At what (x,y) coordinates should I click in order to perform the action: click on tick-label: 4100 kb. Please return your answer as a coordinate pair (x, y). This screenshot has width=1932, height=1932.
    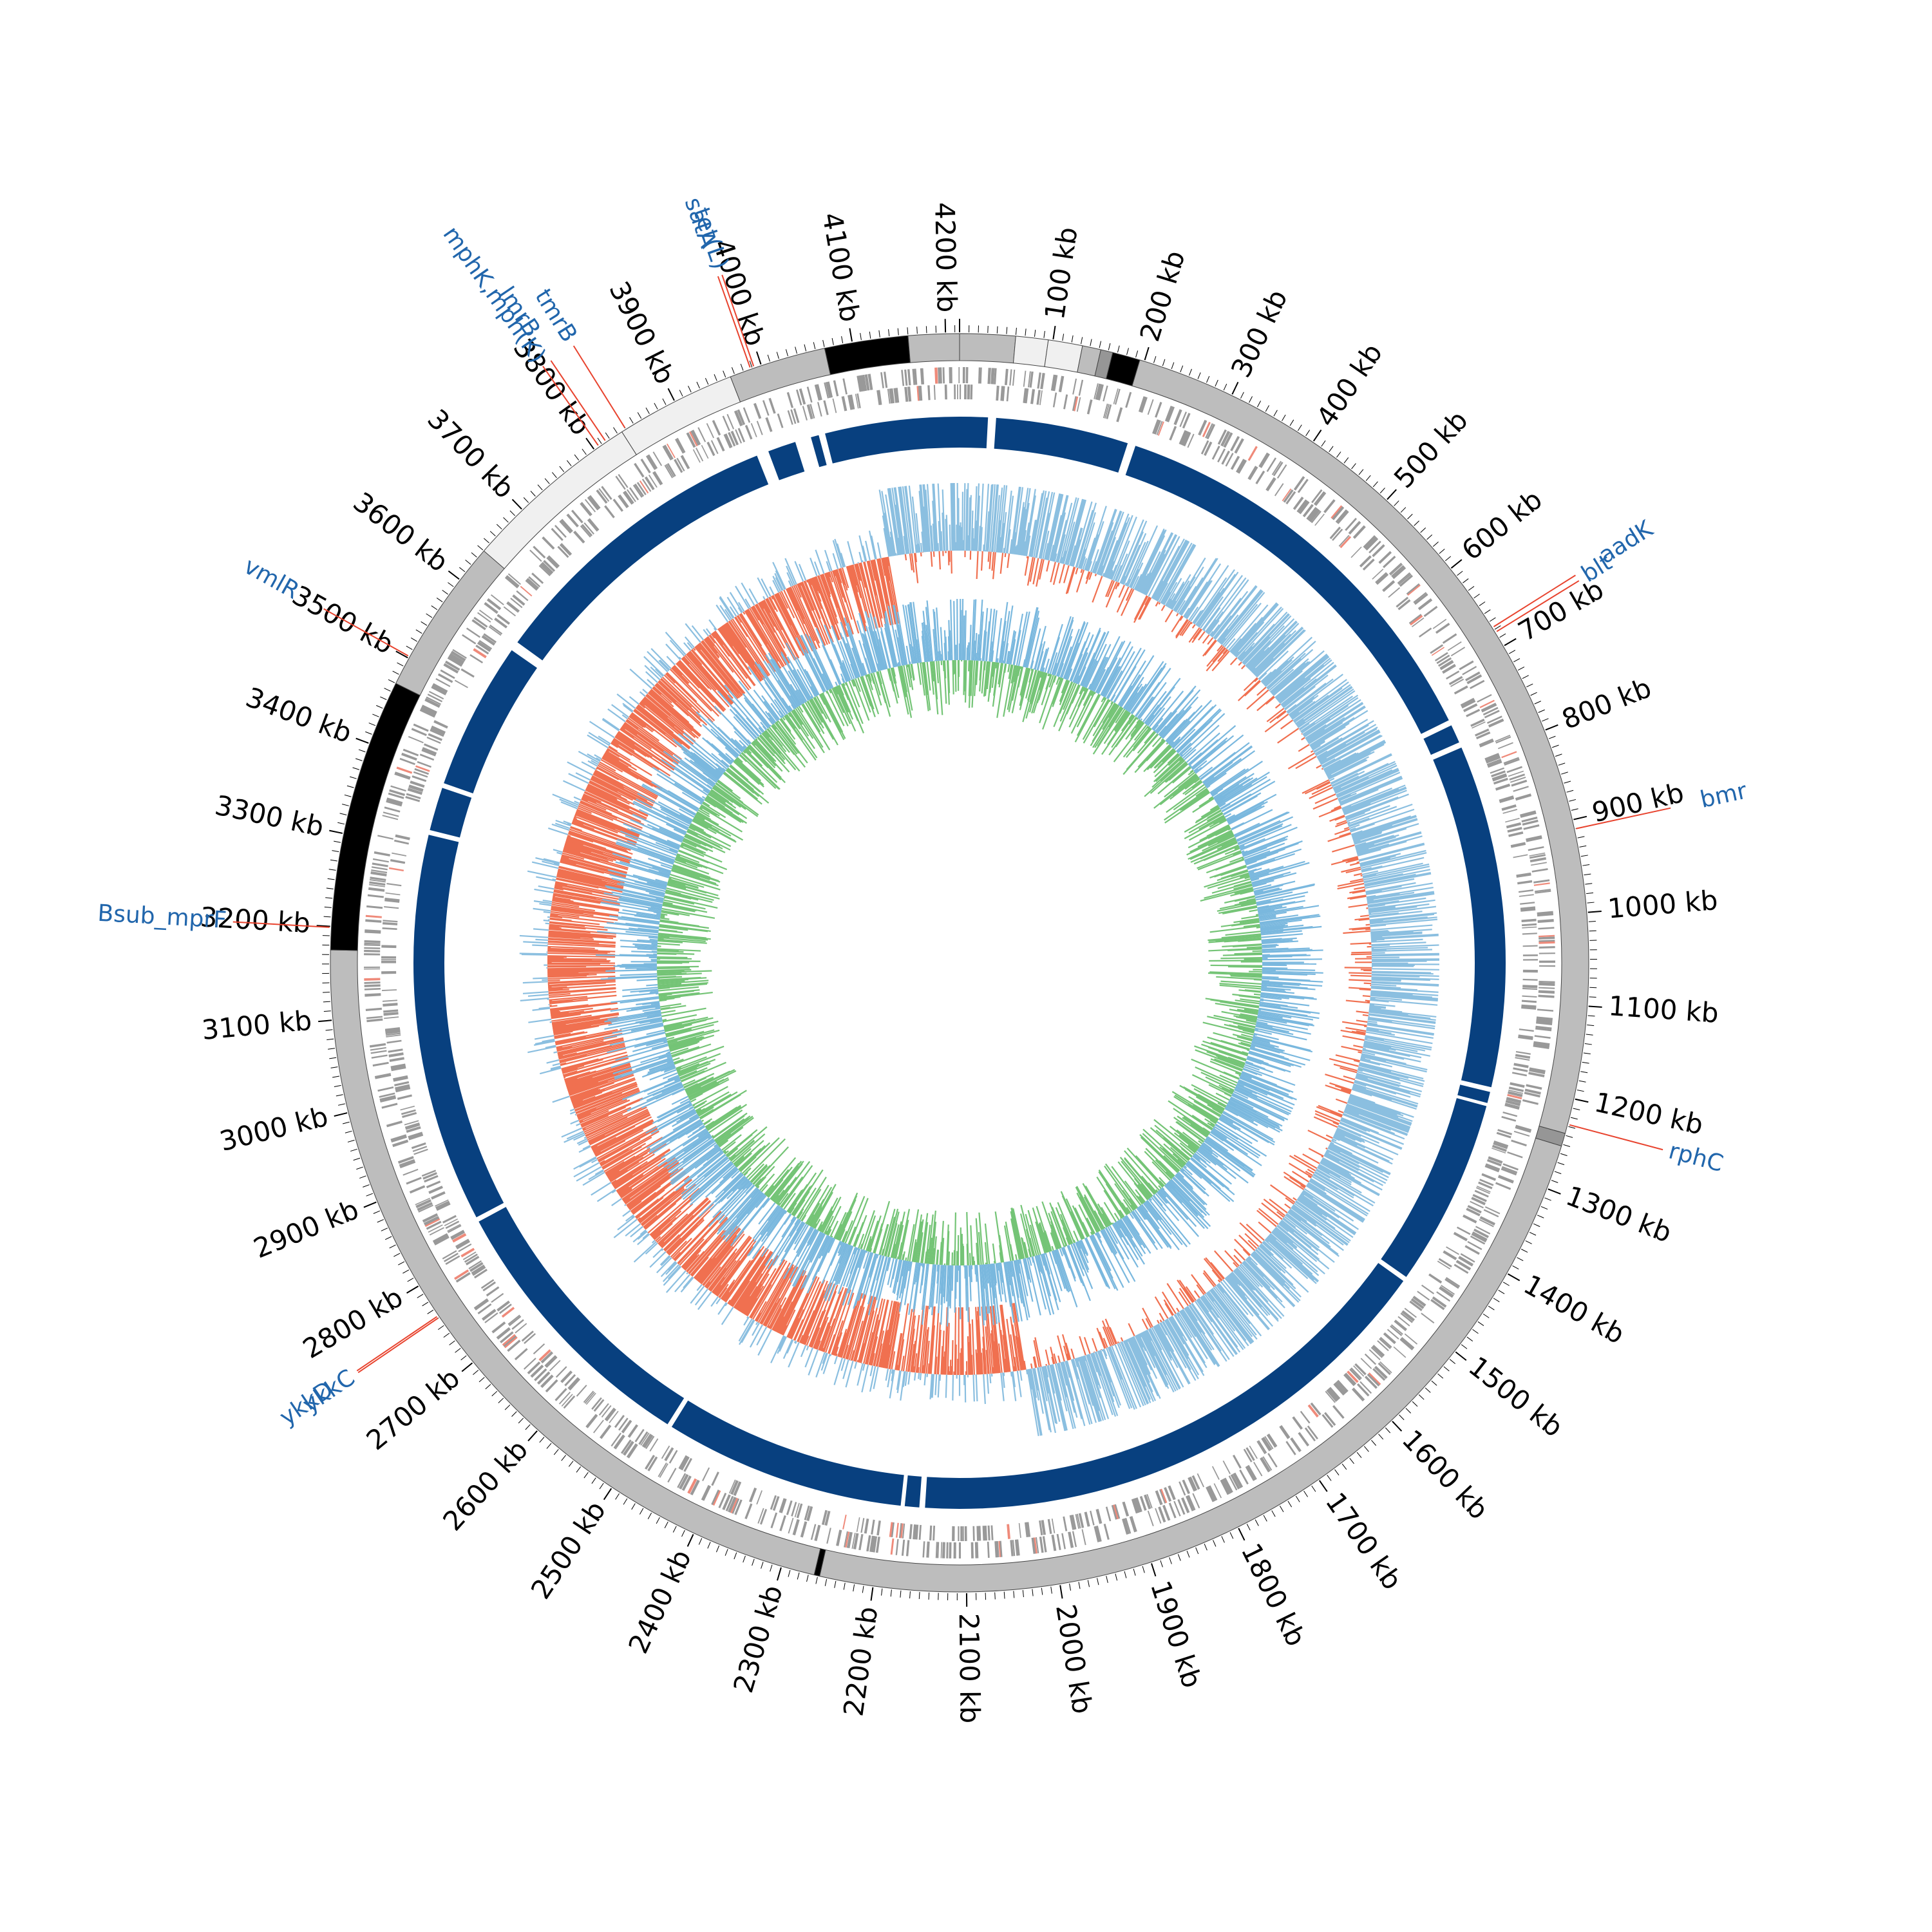
    Looking at the image, I should click on (841, 267).